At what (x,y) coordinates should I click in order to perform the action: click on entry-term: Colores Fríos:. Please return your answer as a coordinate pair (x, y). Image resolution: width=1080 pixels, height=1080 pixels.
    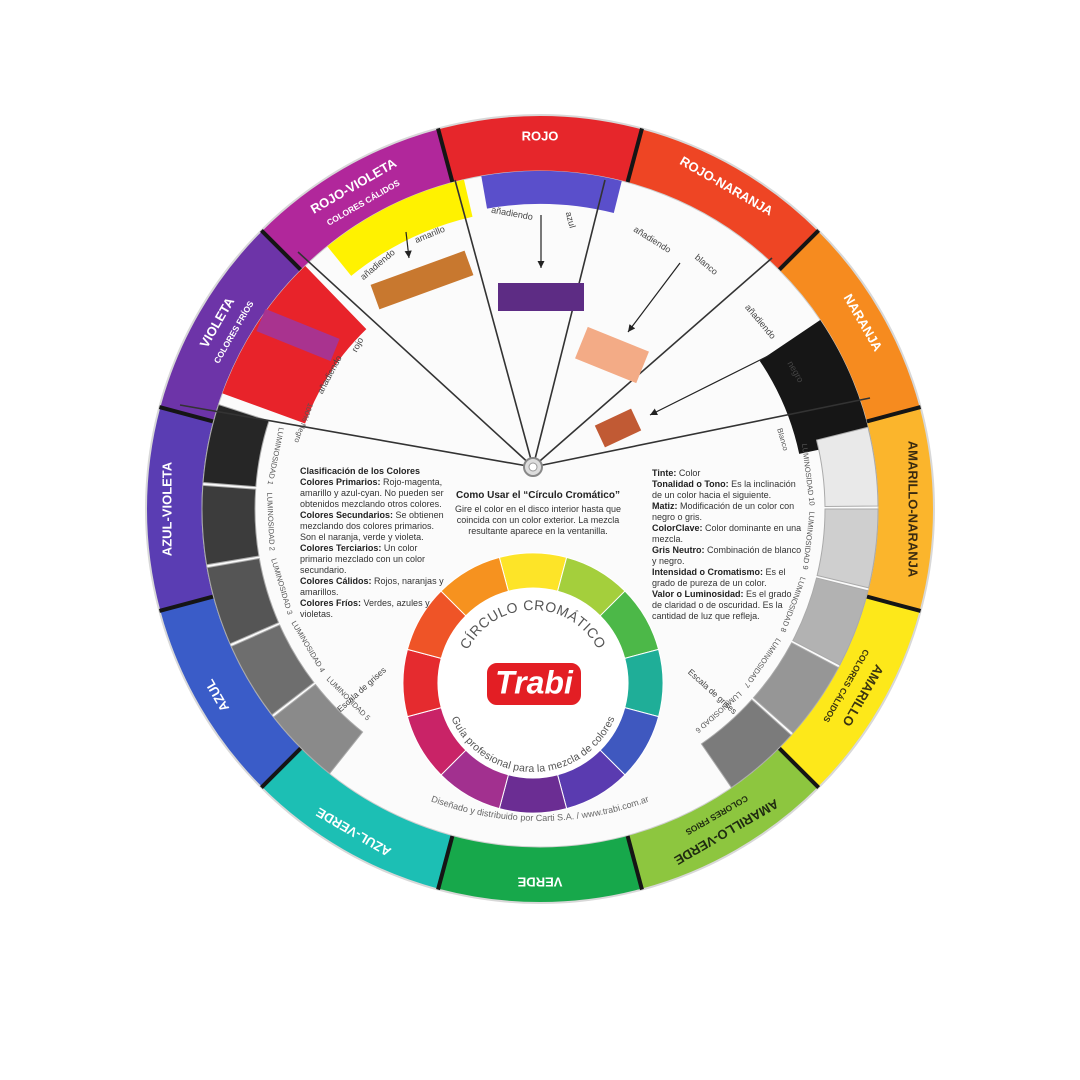
    Looking at the image, I should click on (331, 603).